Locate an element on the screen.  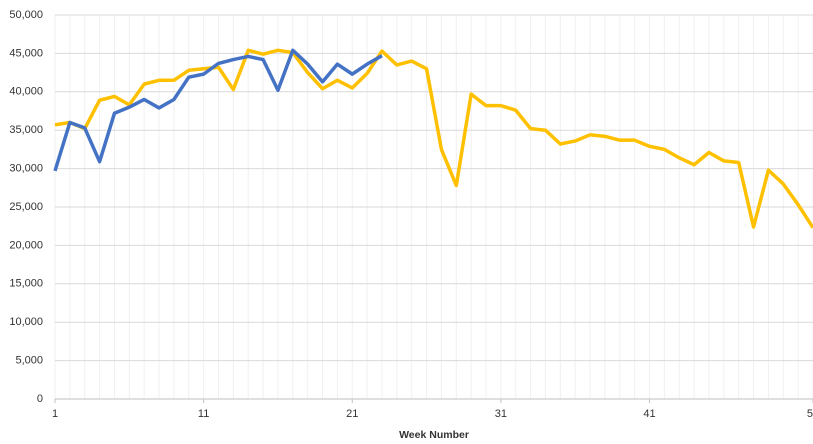
y-tick-label: 25,000 is located at coordinates (26, 207).